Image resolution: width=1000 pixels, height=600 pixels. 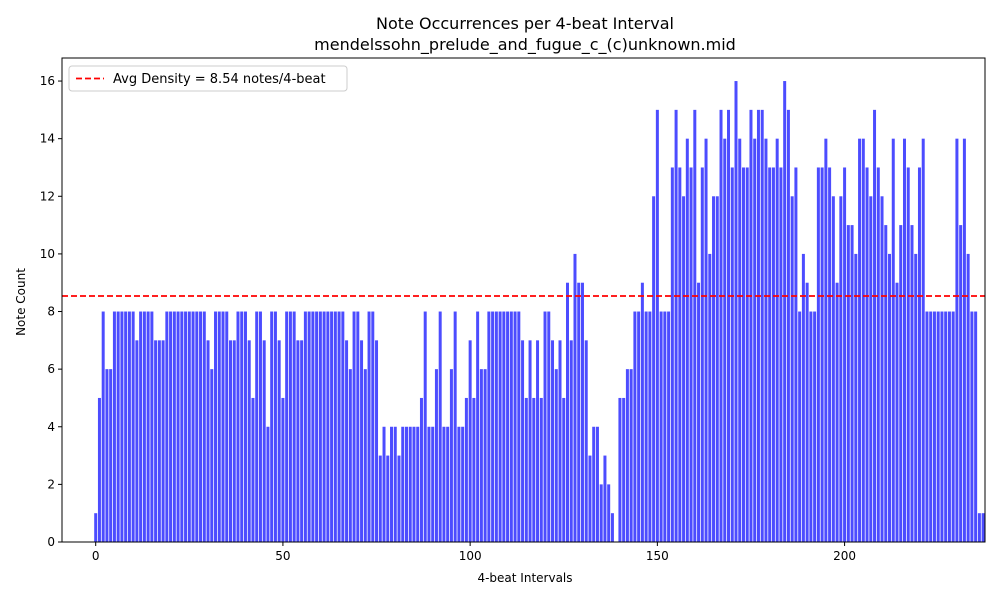 I want to click on x-tick-label: 0, so click(x=96, y=556).